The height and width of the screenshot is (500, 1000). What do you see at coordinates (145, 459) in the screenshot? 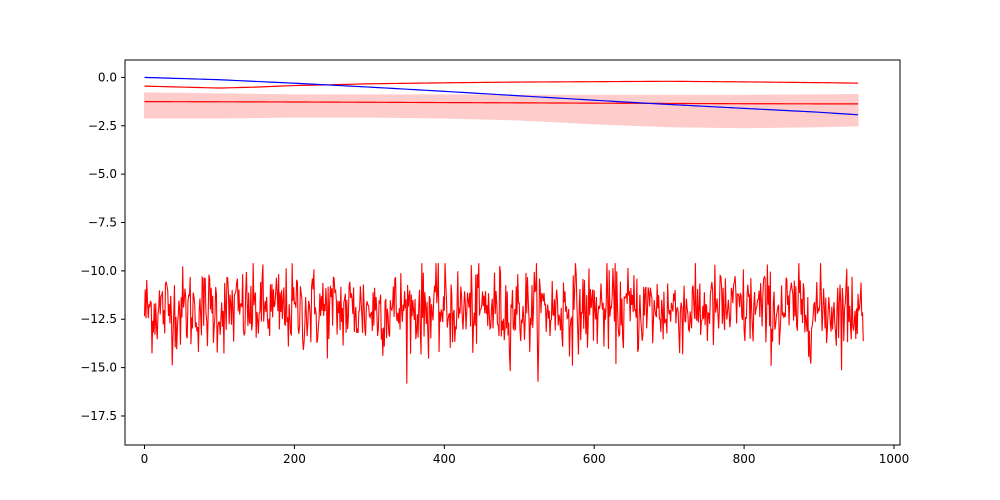
I see `x-tick-label-0: 0` at bounding box center [145, 459].